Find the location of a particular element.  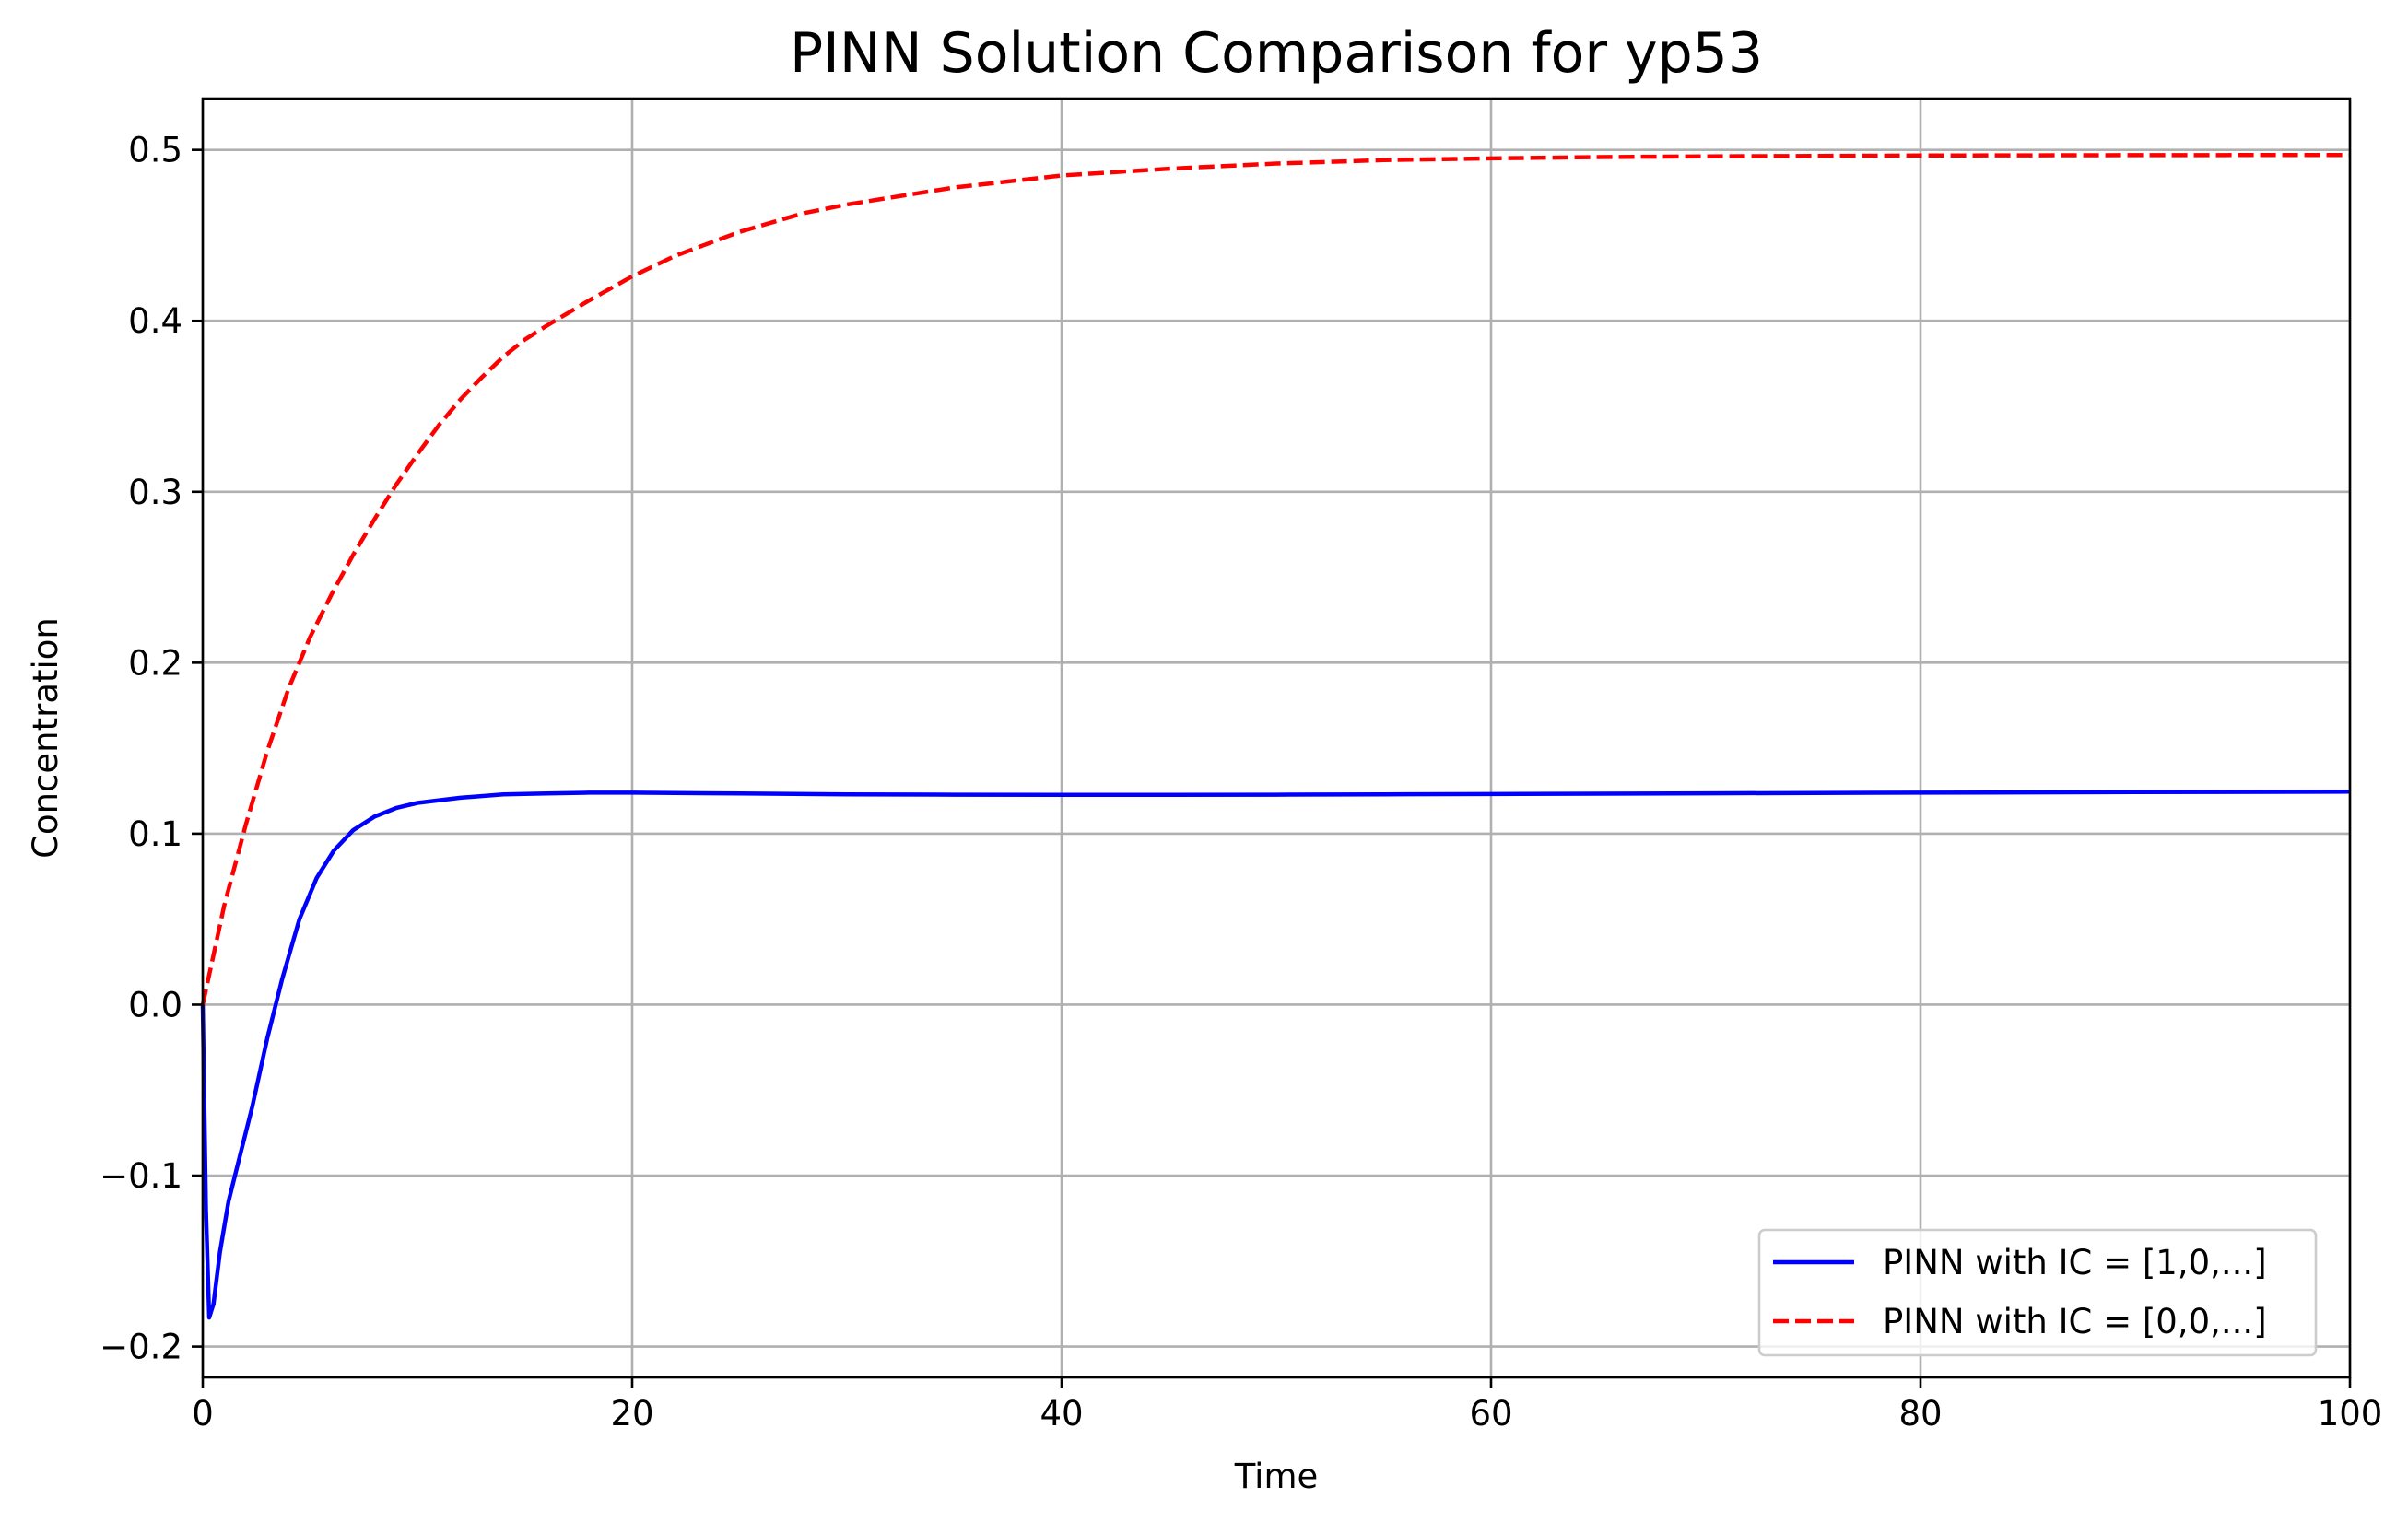

legend-frame is located at coordinates (2037, 1292).